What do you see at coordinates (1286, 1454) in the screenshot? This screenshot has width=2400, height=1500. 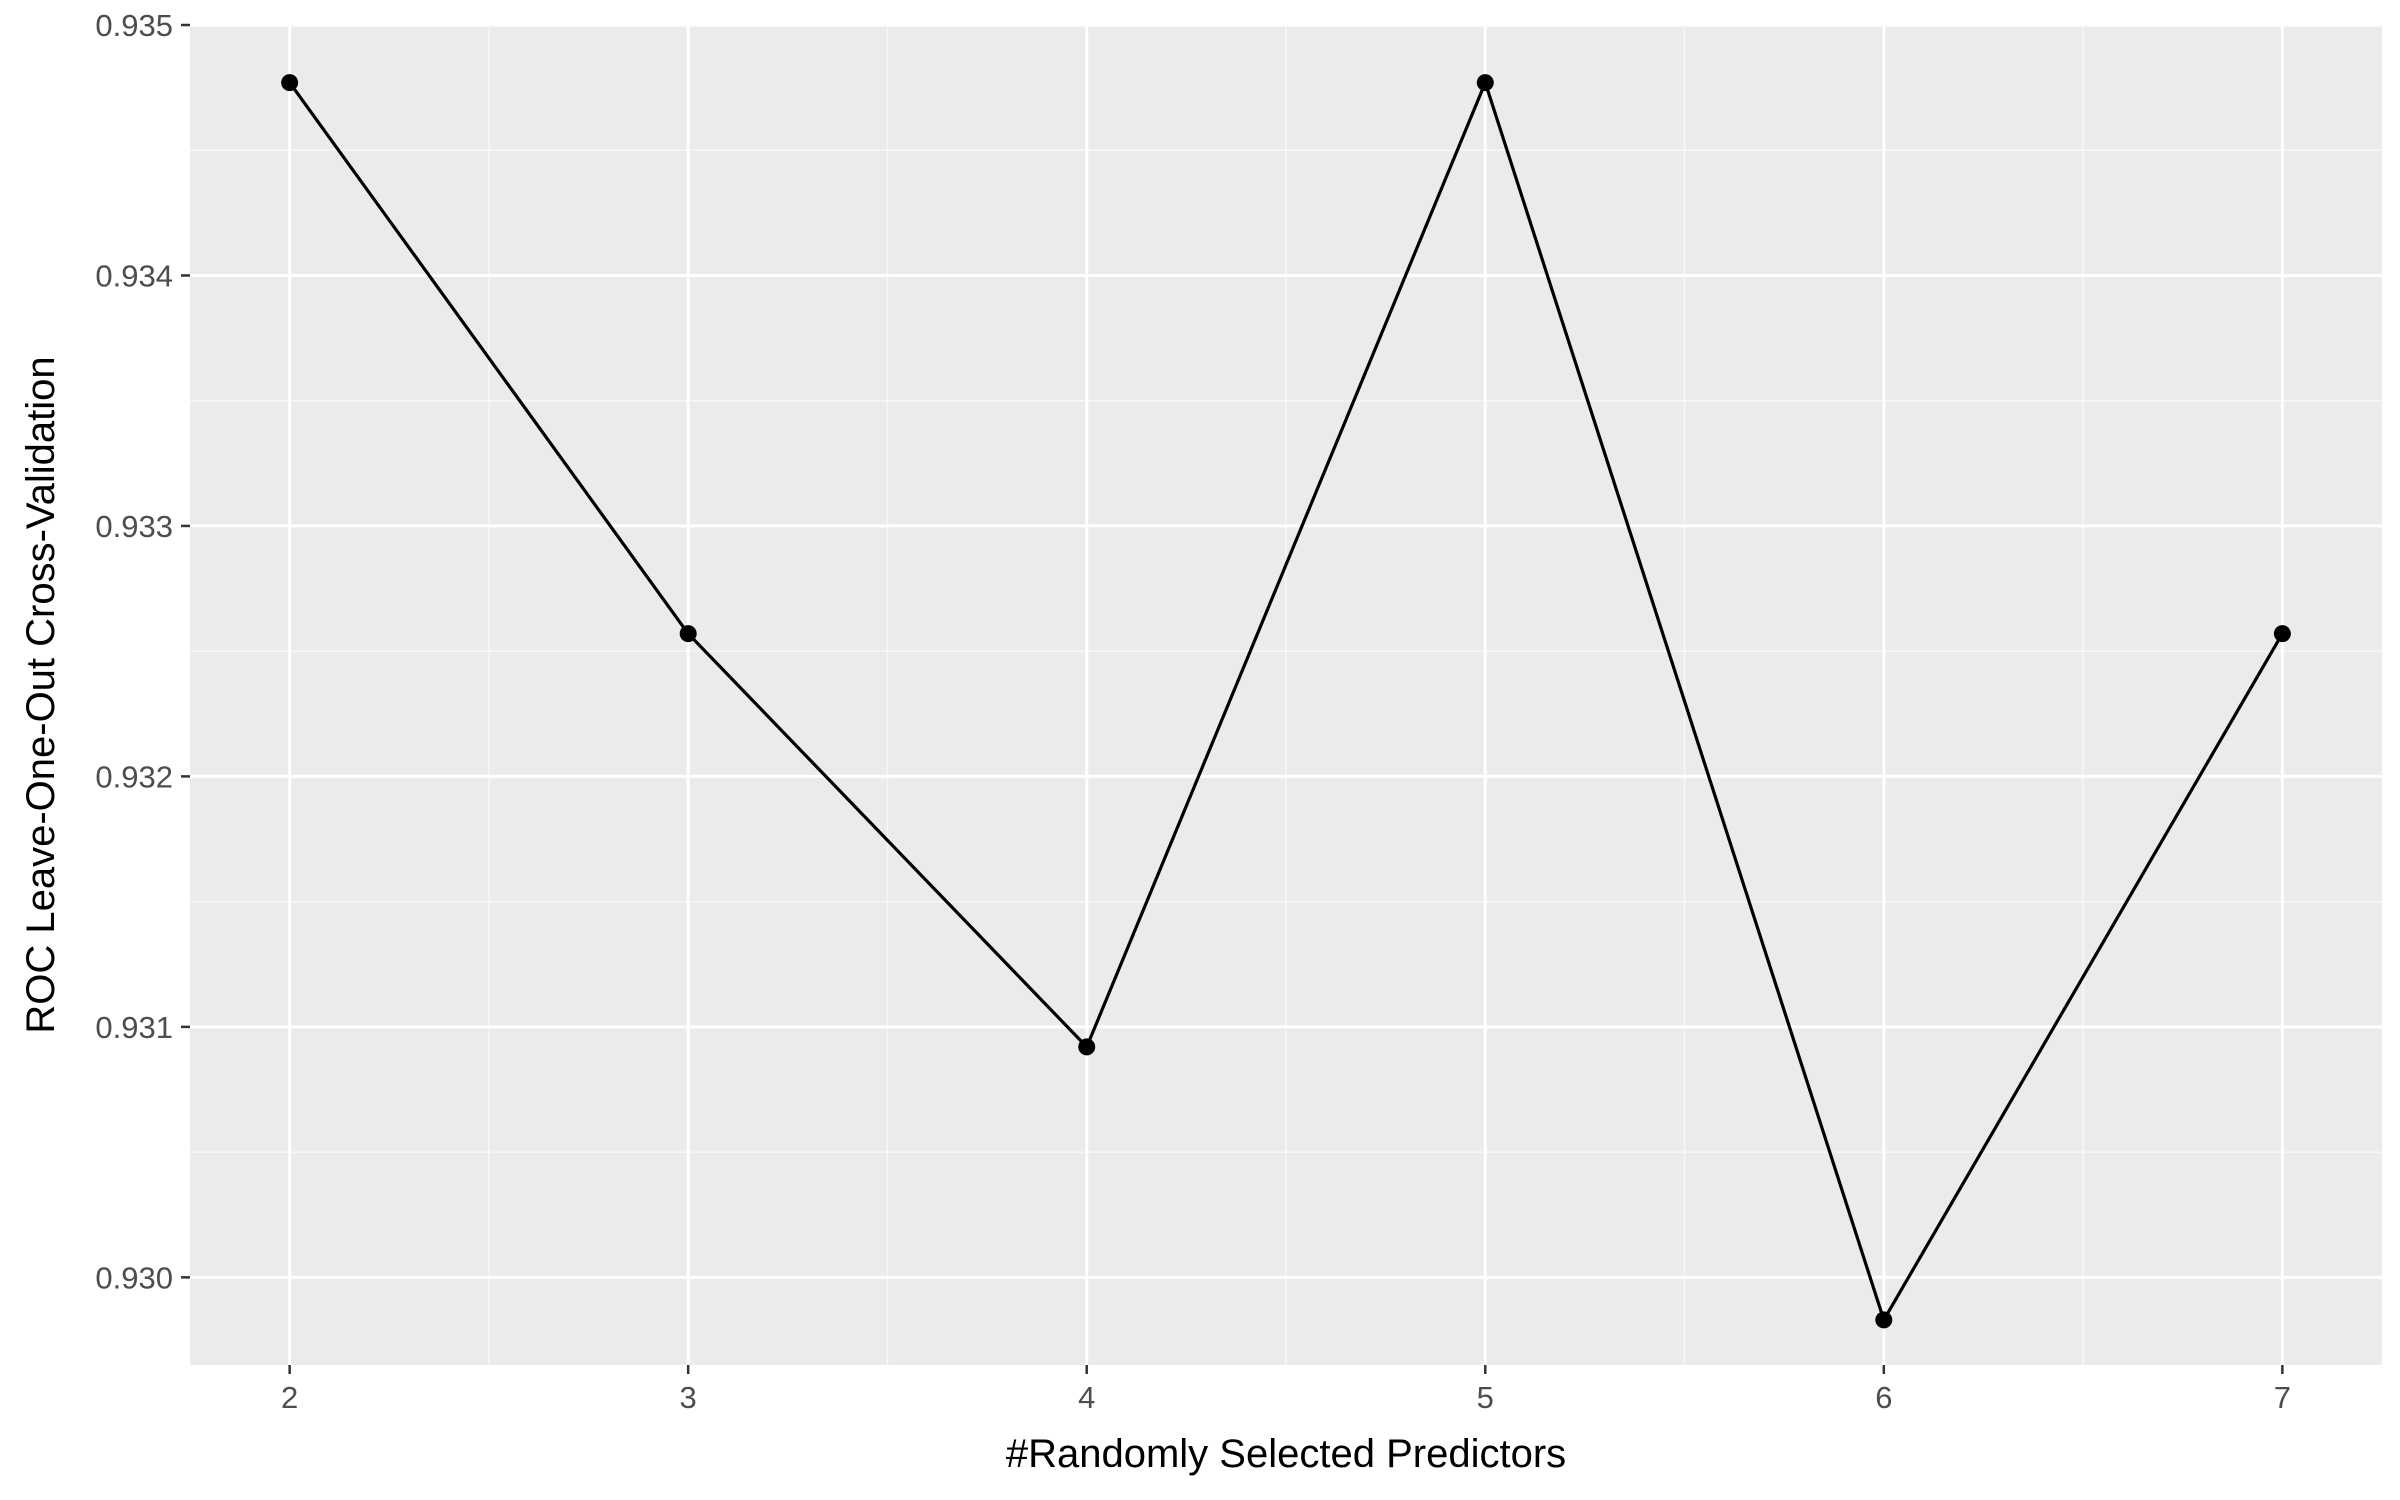 I see `x-axis-title: #Randomly Selected Predictors` at bounding box center [1286, 1454].